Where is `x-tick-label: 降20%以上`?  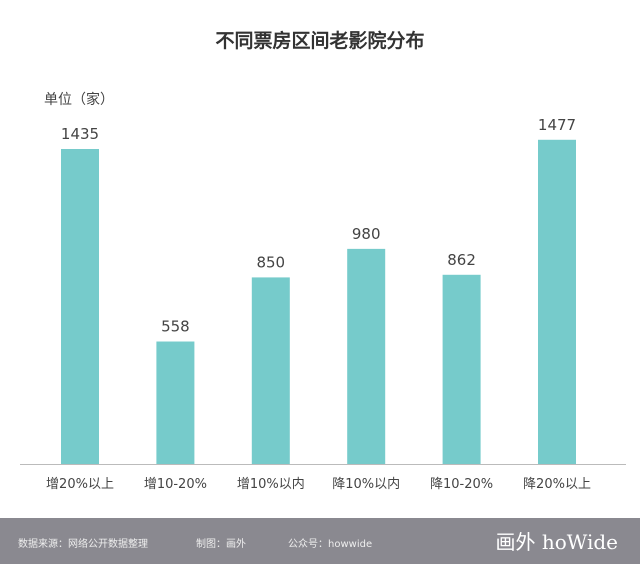
x-tick-label: 降20%以上 is located at coordinates (557, 484).